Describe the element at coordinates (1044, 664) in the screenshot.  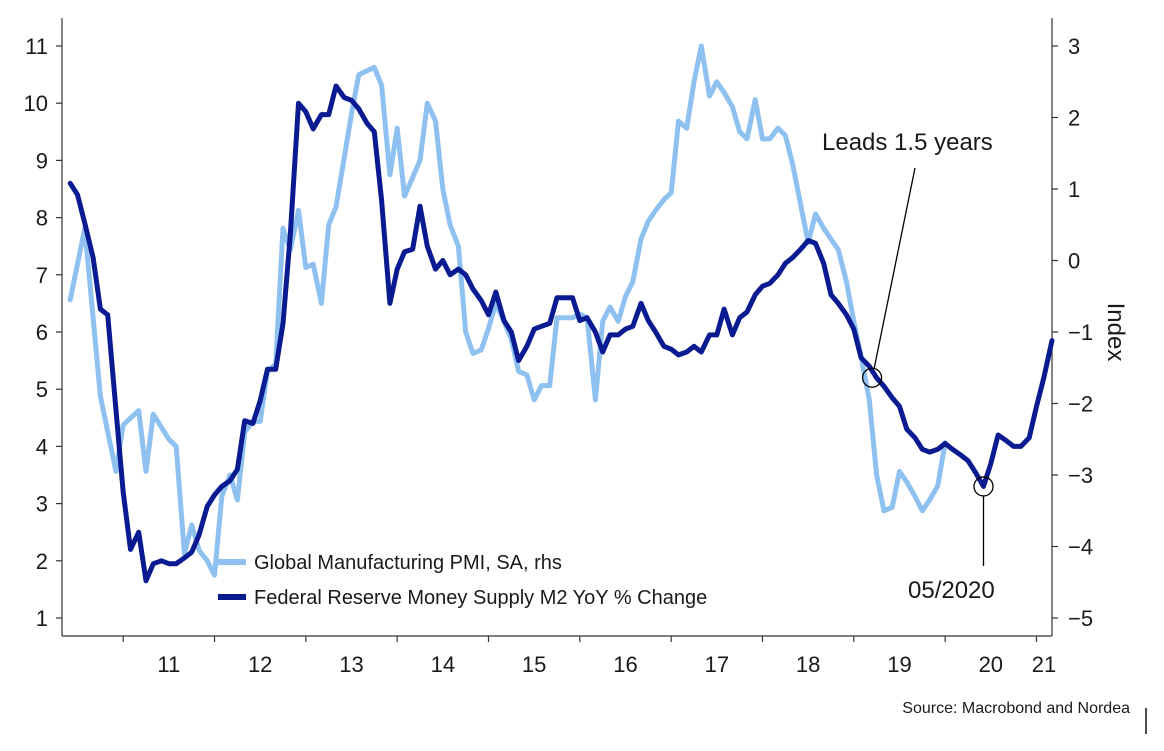
I see `x-tick-label: 21` at that location.